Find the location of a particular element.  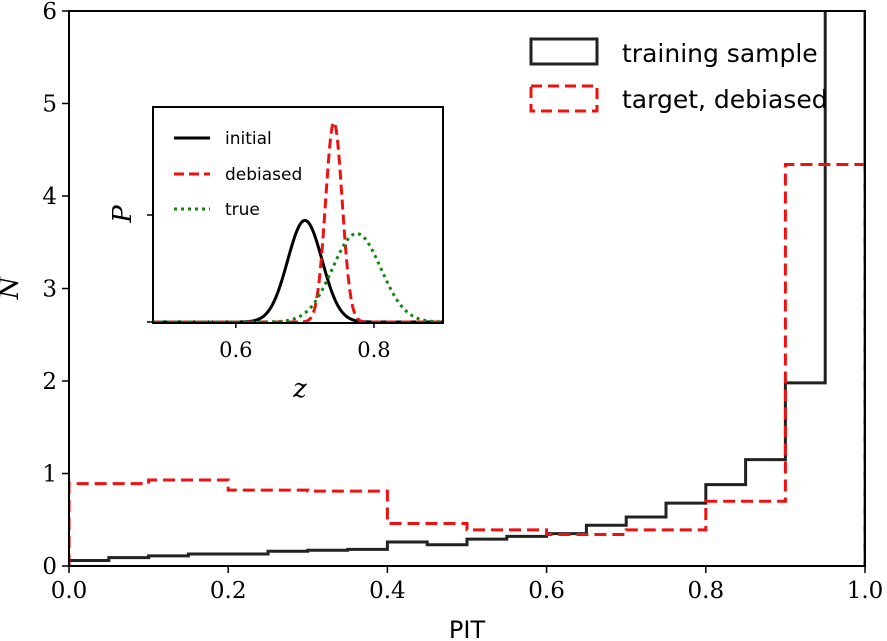

x-tick-label: 0.8 is located at coordinates (706, 591).